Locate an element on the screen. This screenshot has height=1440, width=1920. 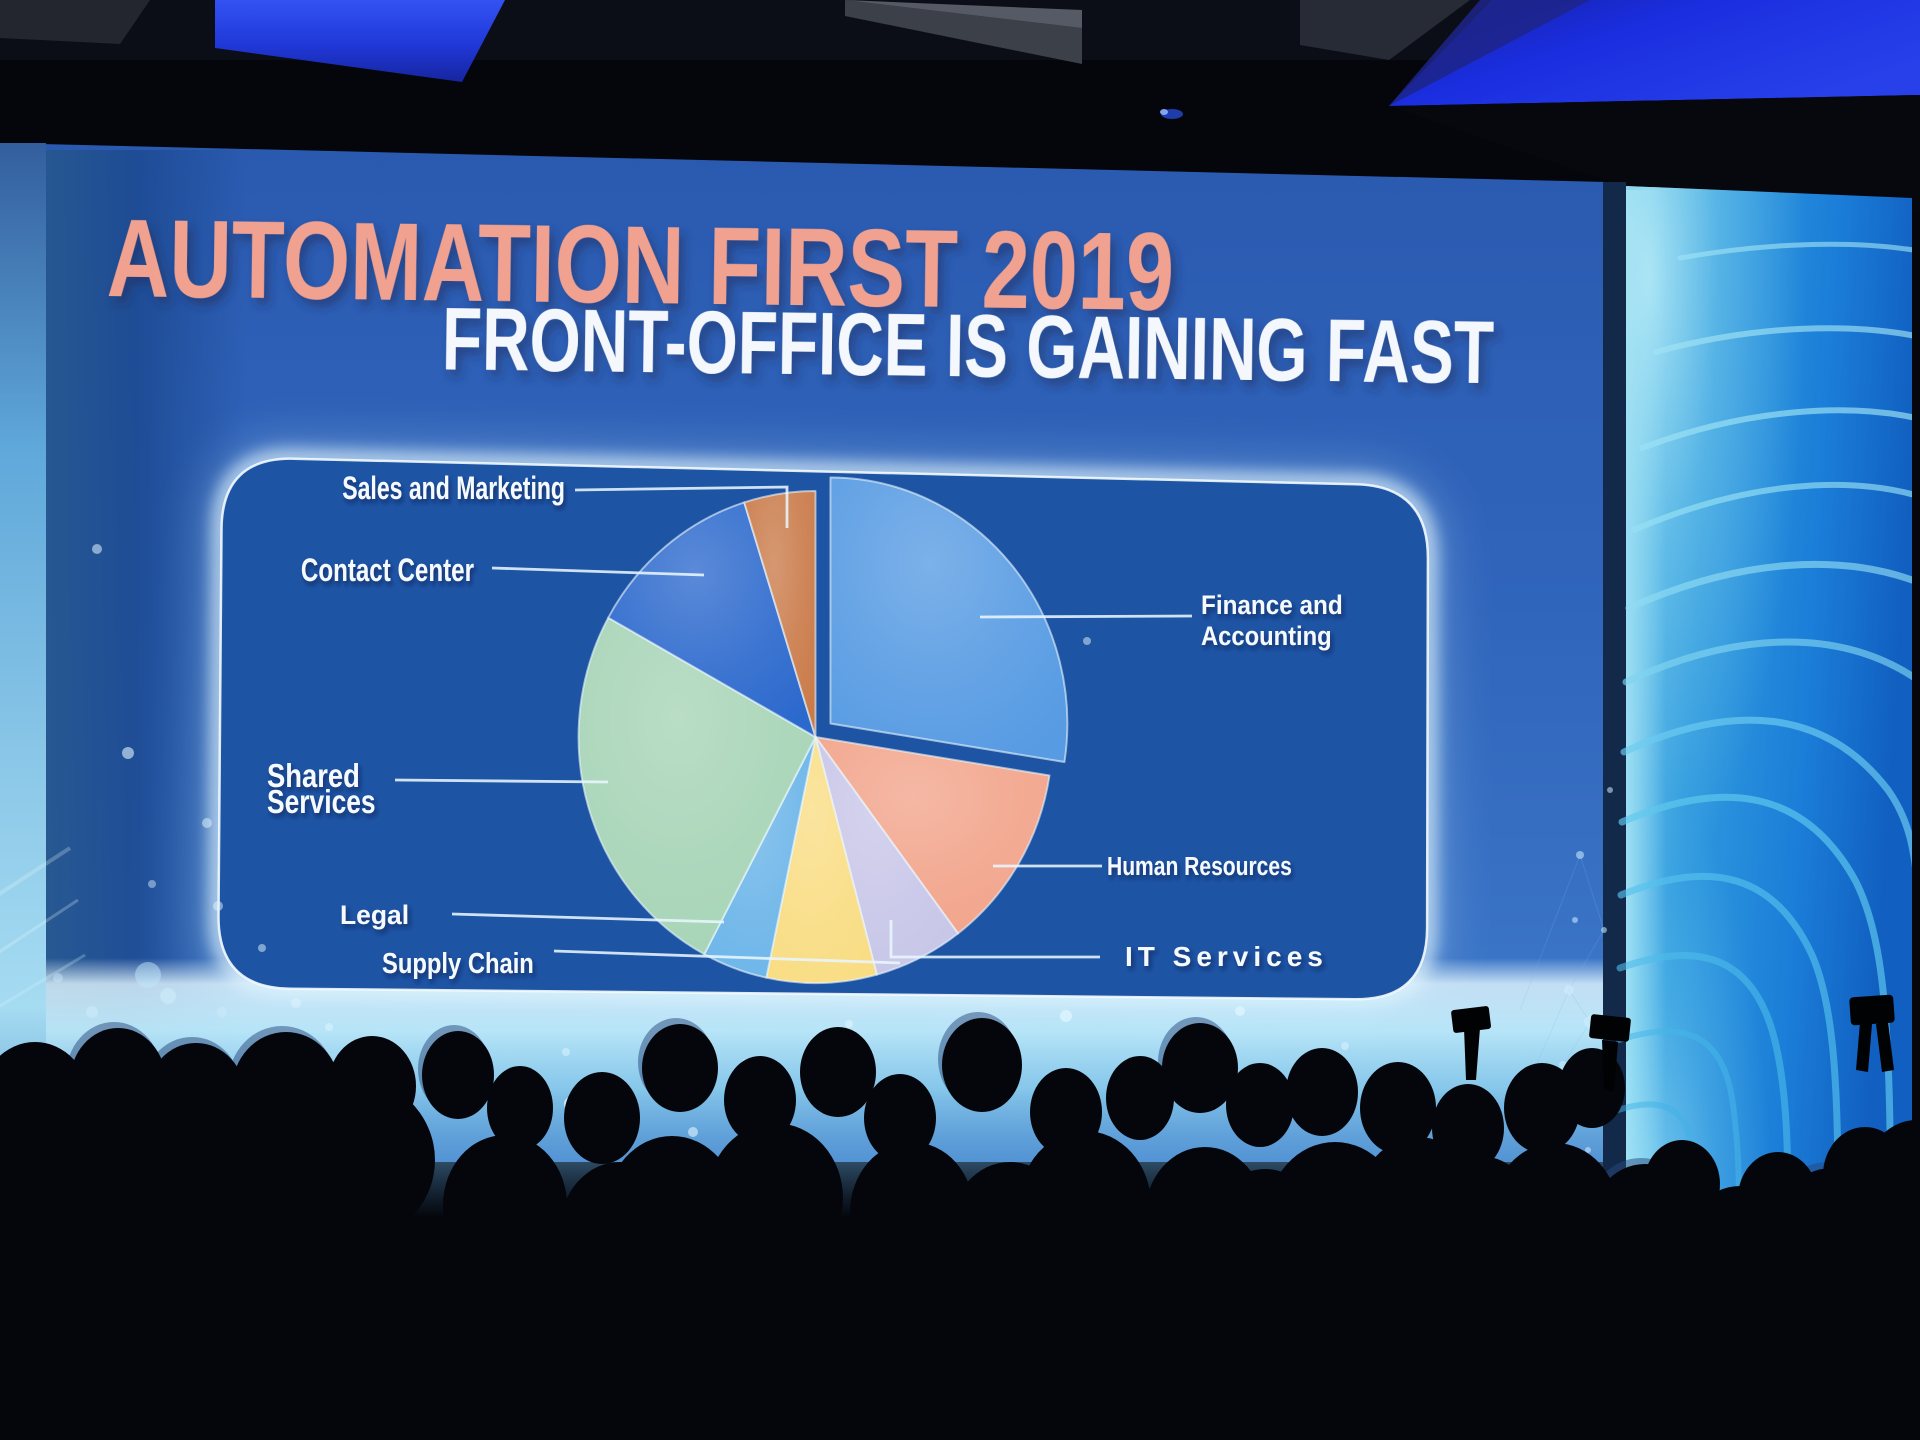
svg-text: IT Services is located at coordinates (1226, 956).